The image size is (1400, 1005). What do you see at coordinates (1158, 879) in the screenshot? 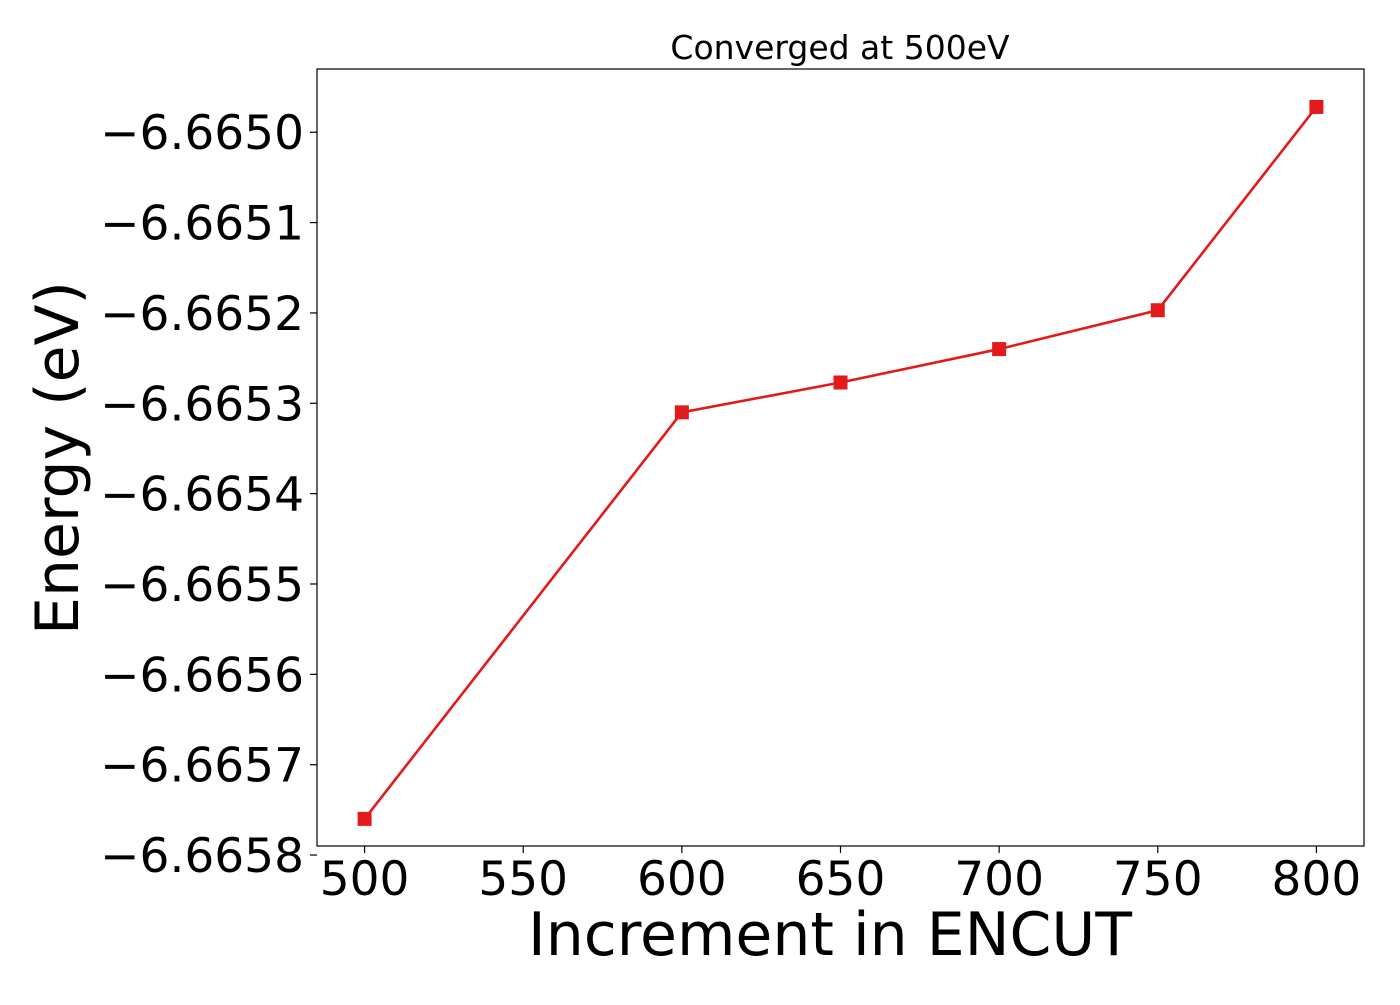
I see `x-tick-label: 750` at bounding box center [1158, 879].